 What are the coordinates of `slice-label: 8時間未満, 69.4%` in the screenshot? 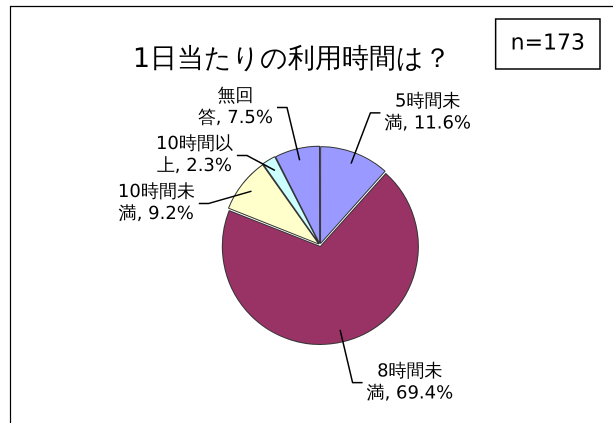 It's located at (410, 382).